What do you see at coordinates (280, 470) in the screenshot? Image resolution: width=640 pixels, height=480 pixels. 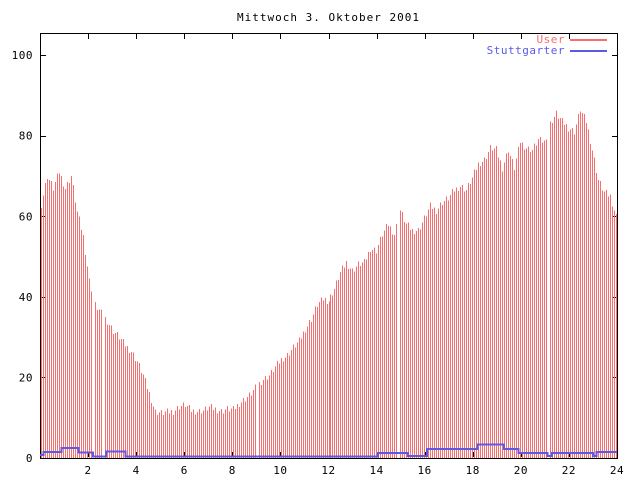 I see `x-tick-label: 10` at bounding box center [280, 470].